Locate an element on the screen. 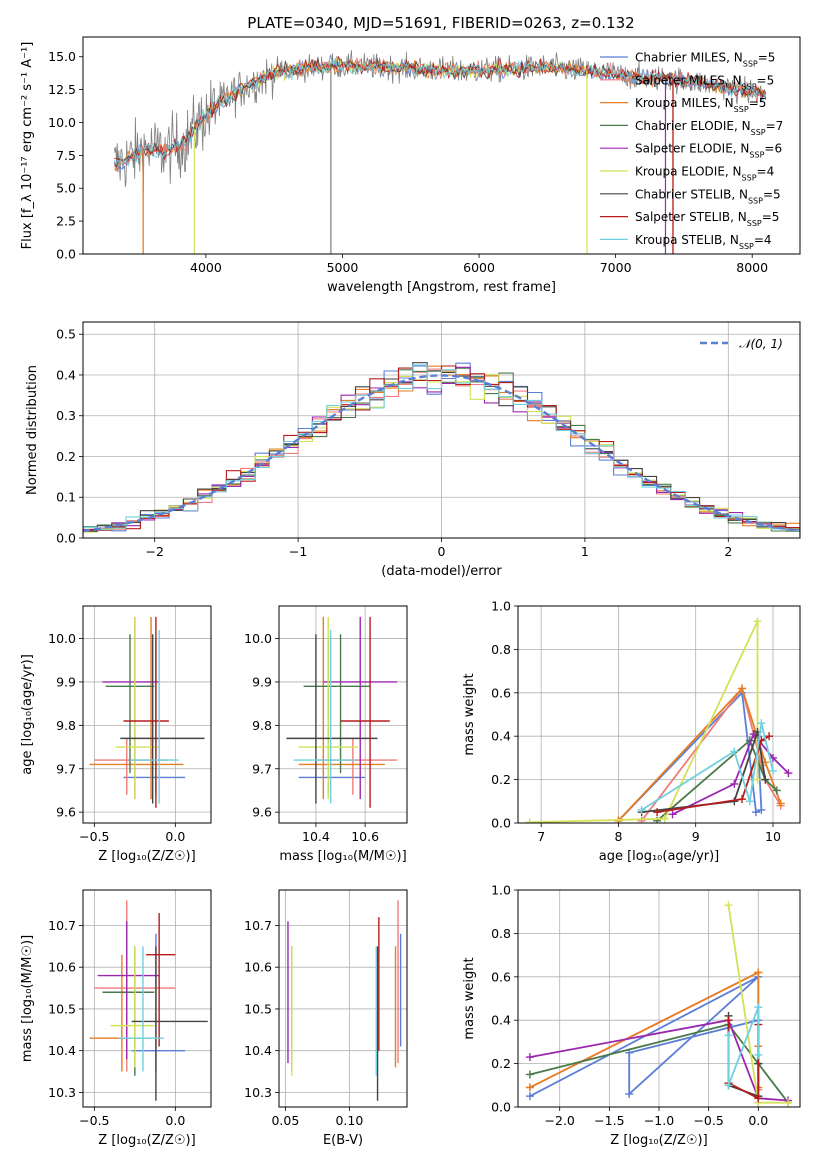 The image size is (819, 1170). model-spectrum-kroupa_stelib is located at coordinates (440, 112).